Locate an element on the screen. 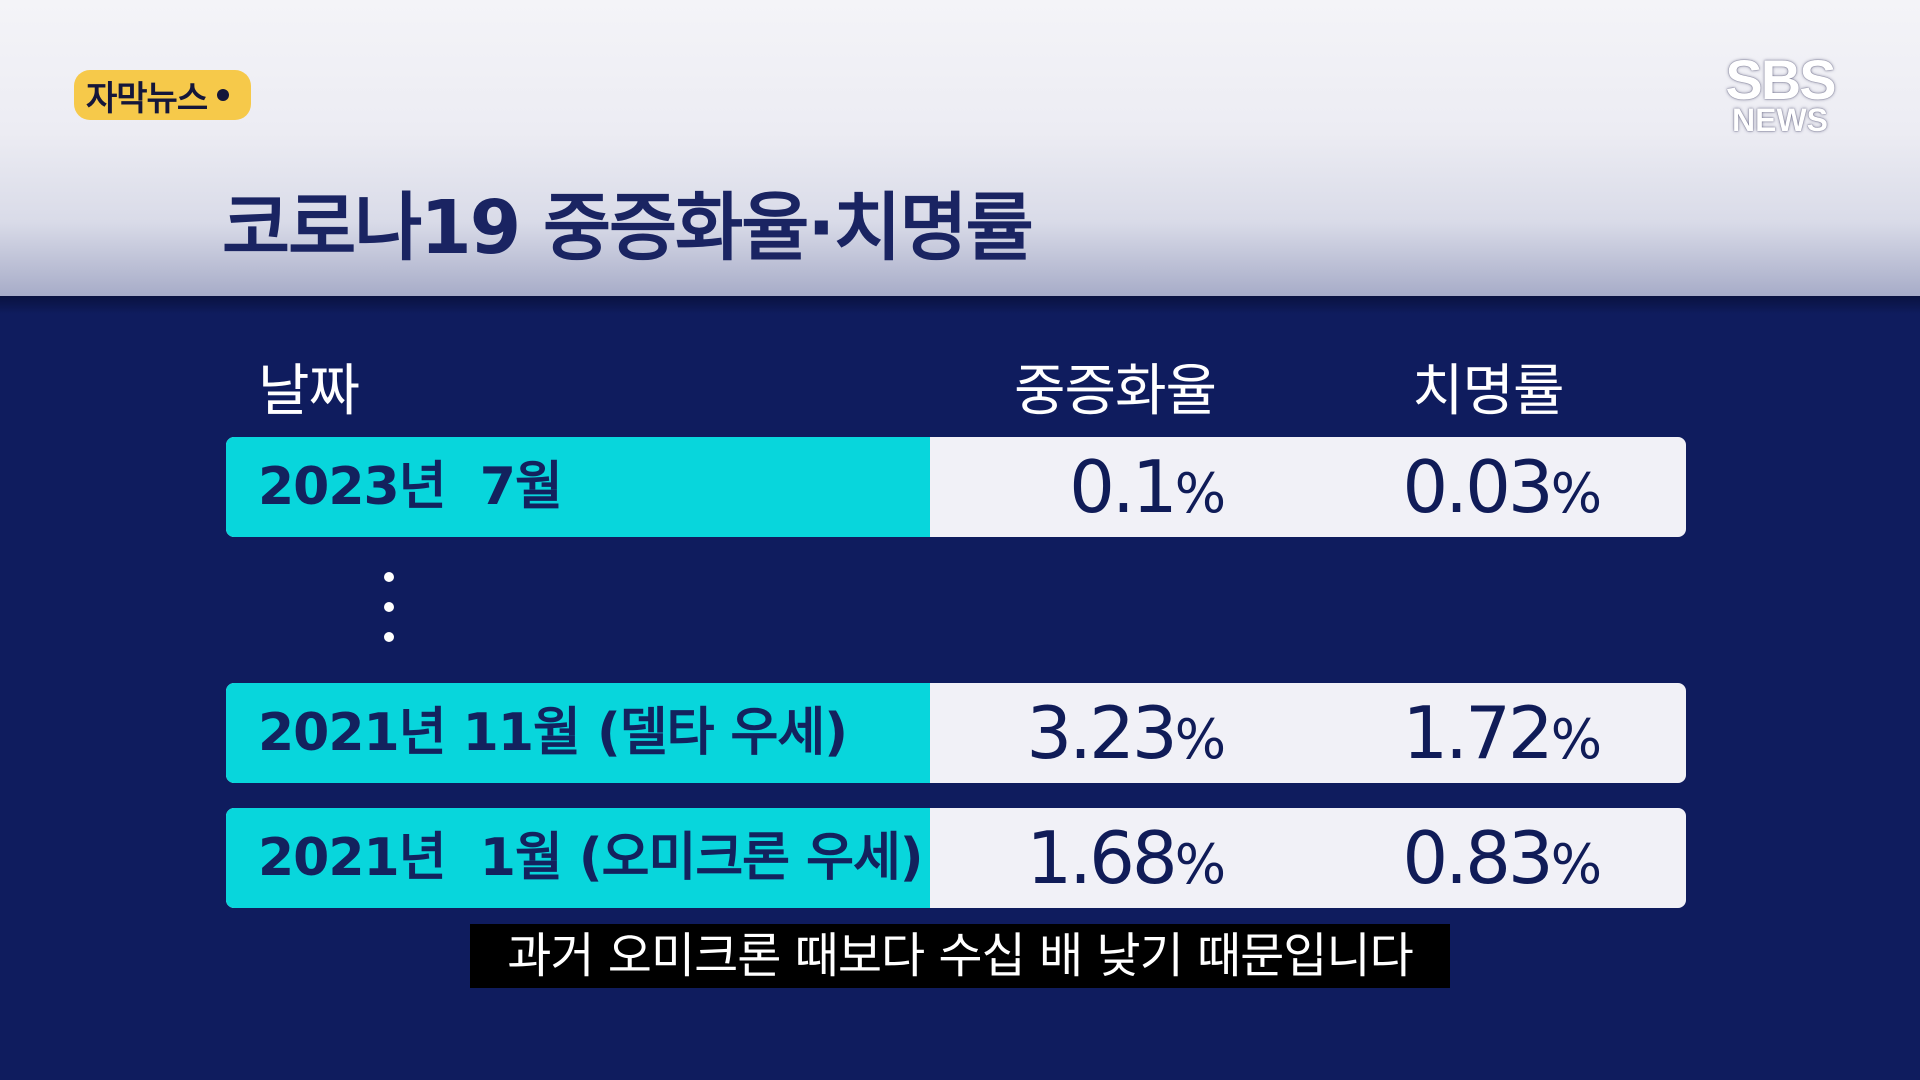  severe-rate-value: 1.68% is located at coordinates (1126, 858).